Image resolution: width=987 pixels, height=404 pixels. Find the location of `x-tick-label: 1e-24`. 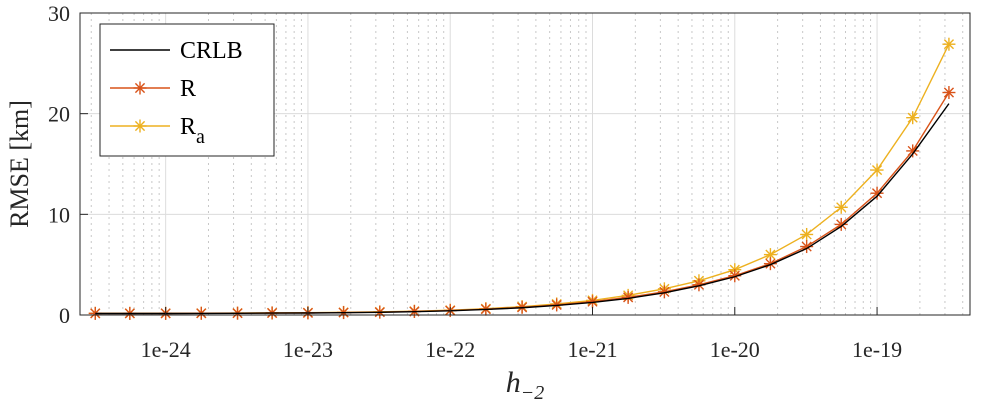

x-tick-label: 1e-24 is located at coordinates (166, 349).